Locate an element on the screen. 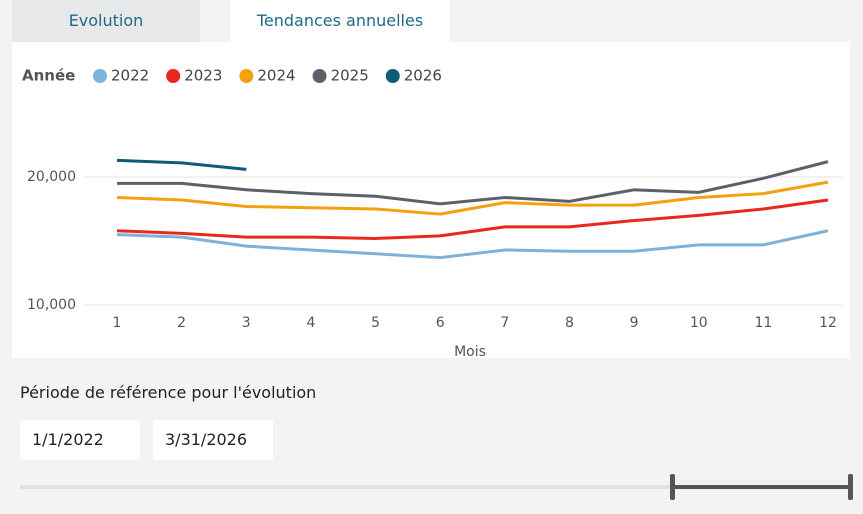 The height and width of the screenshot is (514, 863). x-tick-label: 11 is located at coordinates (763, 323).